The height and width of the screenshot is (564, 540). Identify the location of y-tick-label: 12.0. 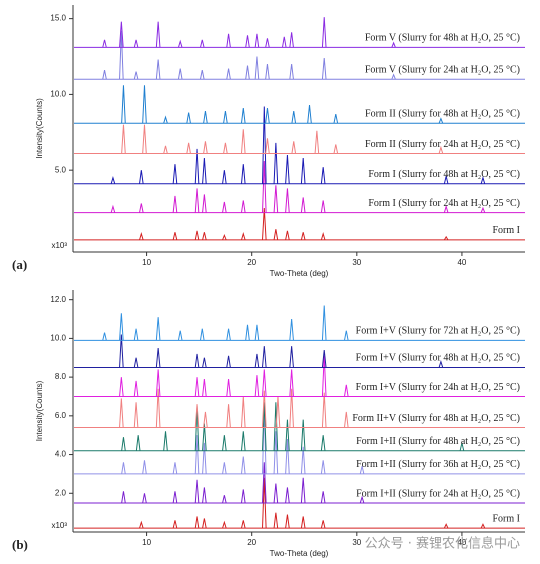
(58, 299).